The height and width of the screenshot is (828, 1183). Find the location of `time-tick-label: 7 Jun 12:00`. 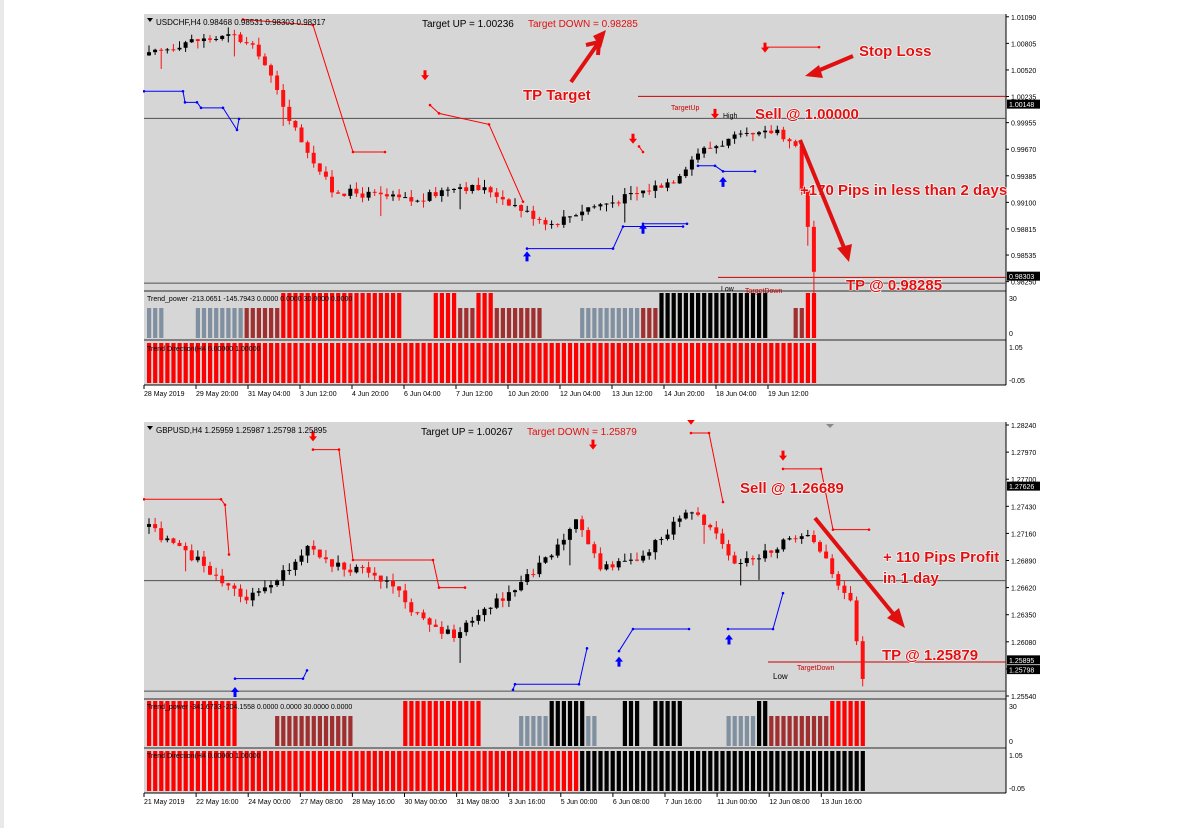

time-tick-label: 7 Jun 12:00 is located at coordinates (474, 394).